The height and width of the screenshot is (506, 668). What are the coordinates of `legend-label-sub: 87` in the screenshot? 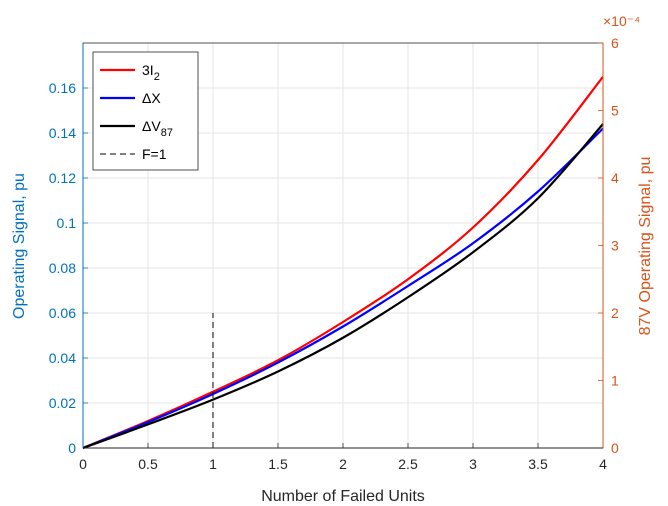 It's located at (167, 133).